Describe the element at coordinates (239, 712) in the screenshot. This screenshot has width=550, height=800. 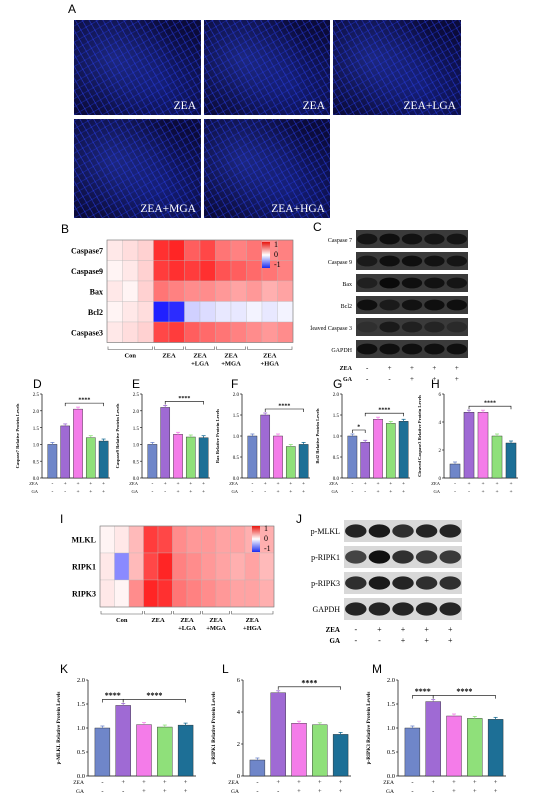
I see `y-tick-label: 4` at that location.